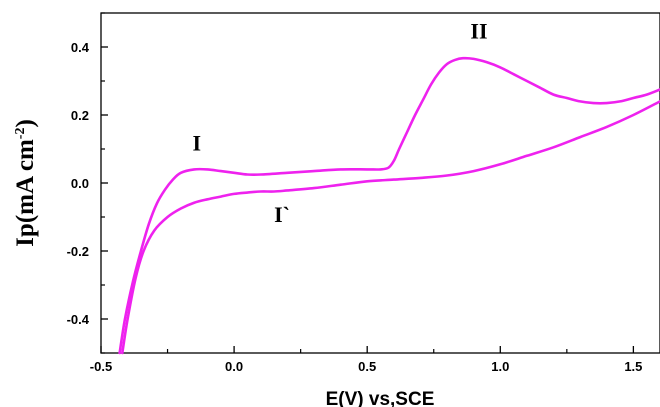 The height and width of the screenshot is (407, 660). I want to click on y-axis-ticks: -0.4 -0.2 0.0 0.2 0.4, so click(87, 183).